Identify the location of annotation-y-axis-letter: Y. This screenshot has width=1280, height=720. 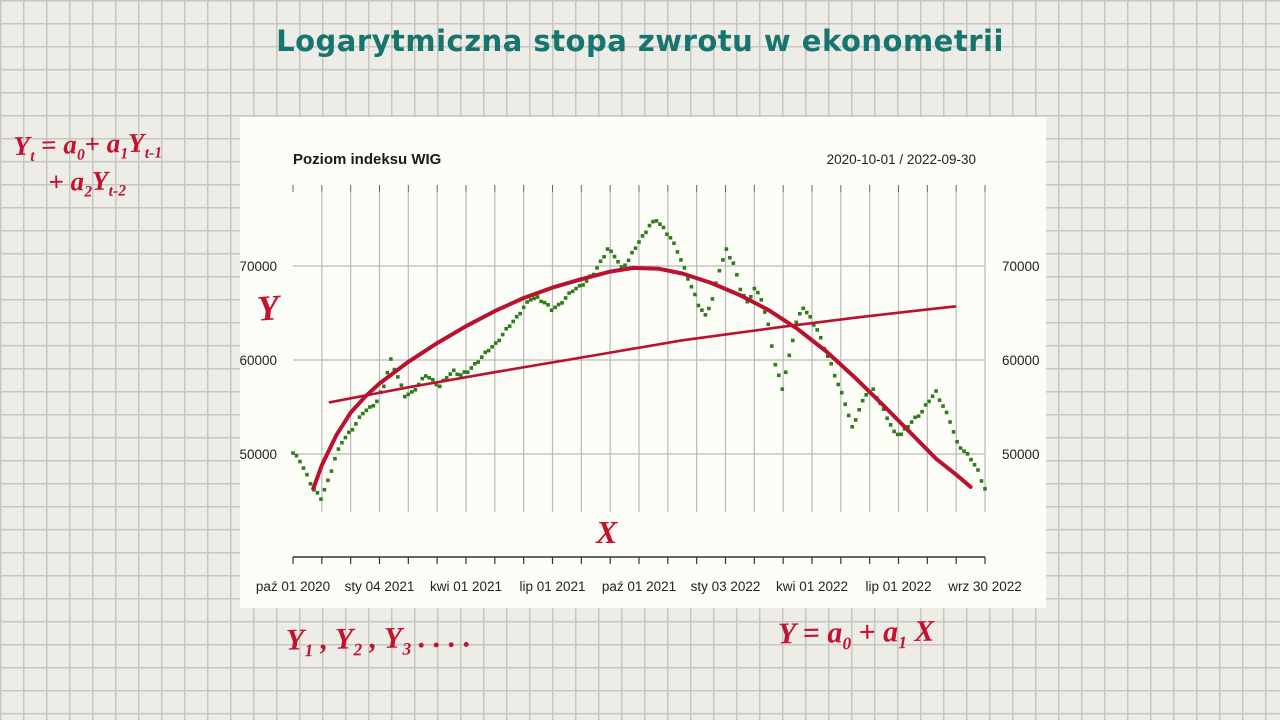
(268, 308).